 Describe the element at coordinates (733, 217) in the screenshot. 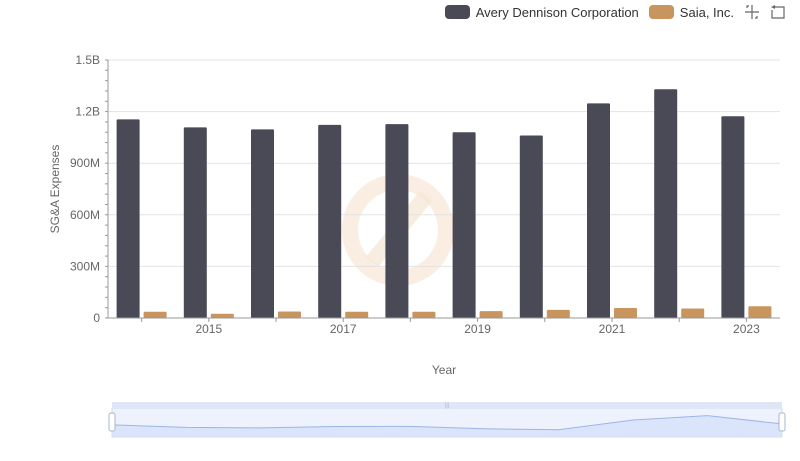

I see `bar-avery-2023` at that location.